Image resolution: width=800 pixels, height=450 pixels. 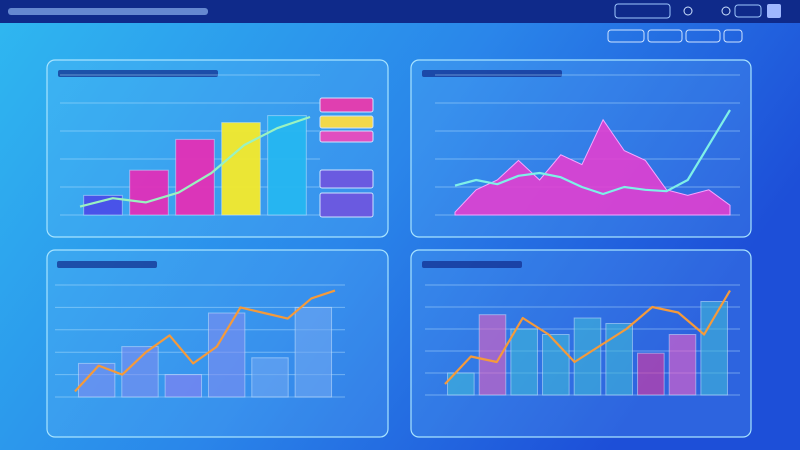 I want to click on top-bar, so click(x=400, y=11).